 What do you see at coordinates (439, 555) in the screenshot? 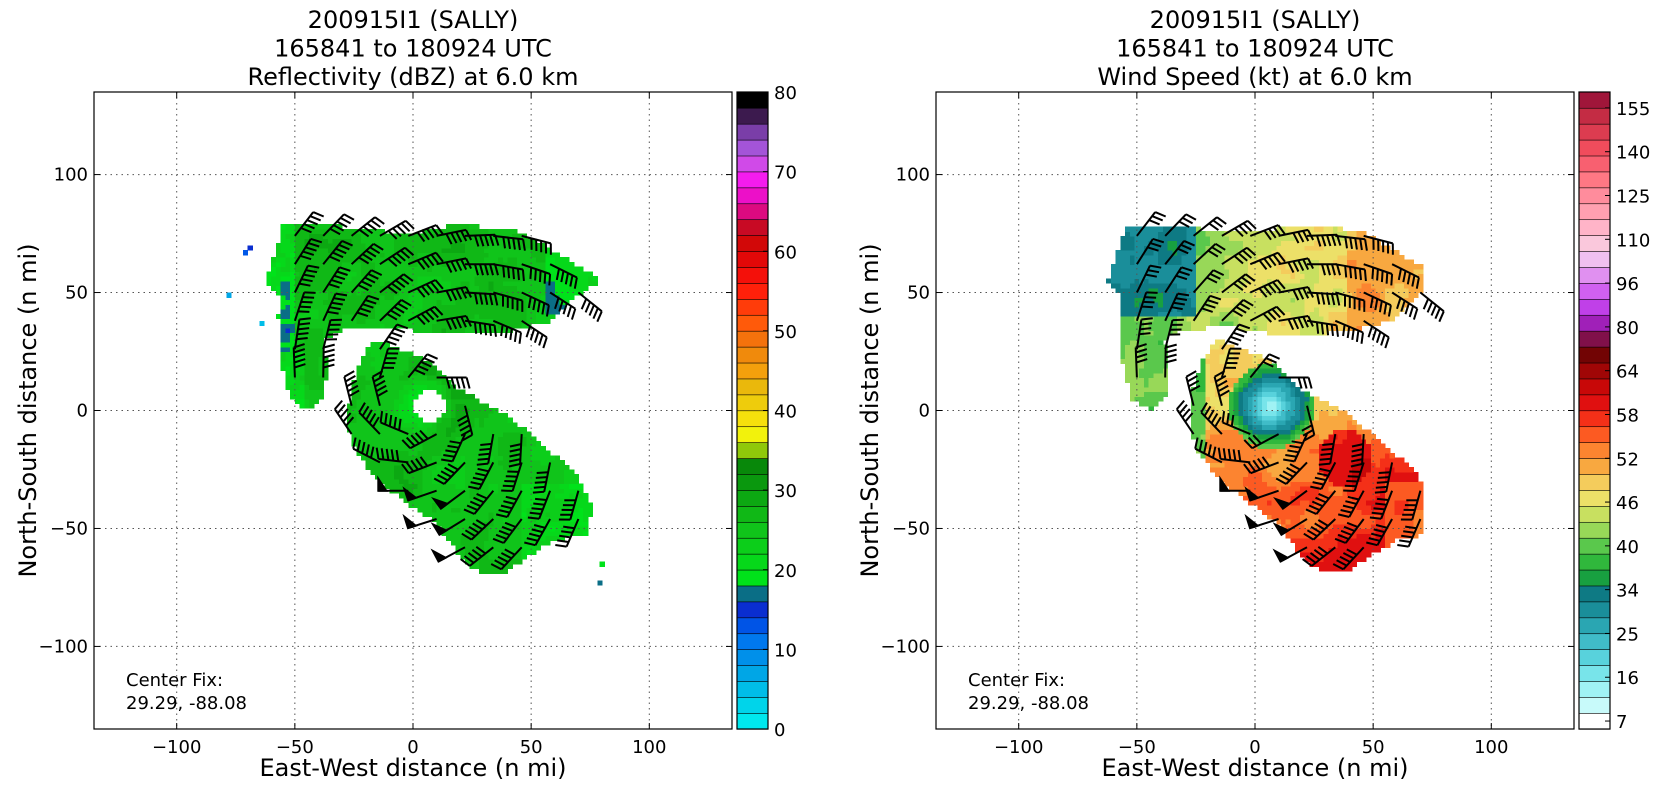
I see `barb-pennant` at bounding box center [439, 555].